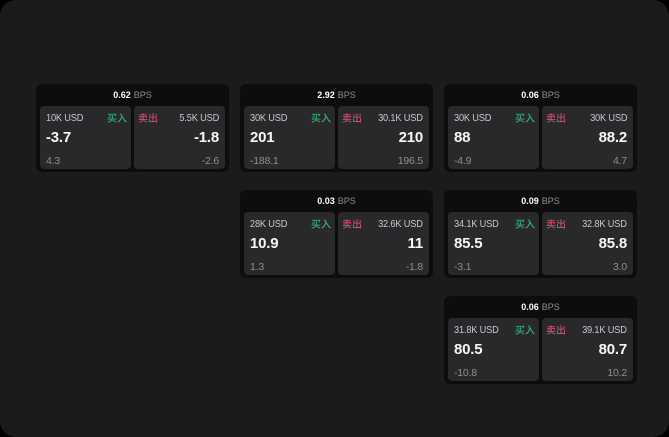 This screenshot has height=437, width=669. What do you see at coordinates (476, 223) in the screenshot?
I see `buy-amount: 34.1K USD` at bounding box center [476, 223].